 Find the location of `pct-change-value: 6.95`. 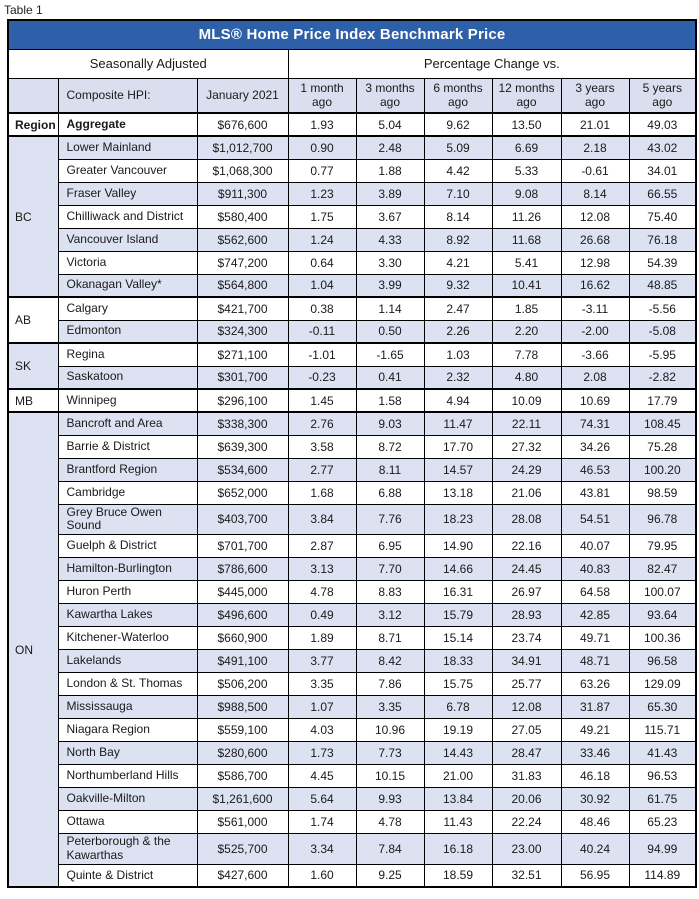

pct-change-value: 6.95 is located at coordinates (390, 546).